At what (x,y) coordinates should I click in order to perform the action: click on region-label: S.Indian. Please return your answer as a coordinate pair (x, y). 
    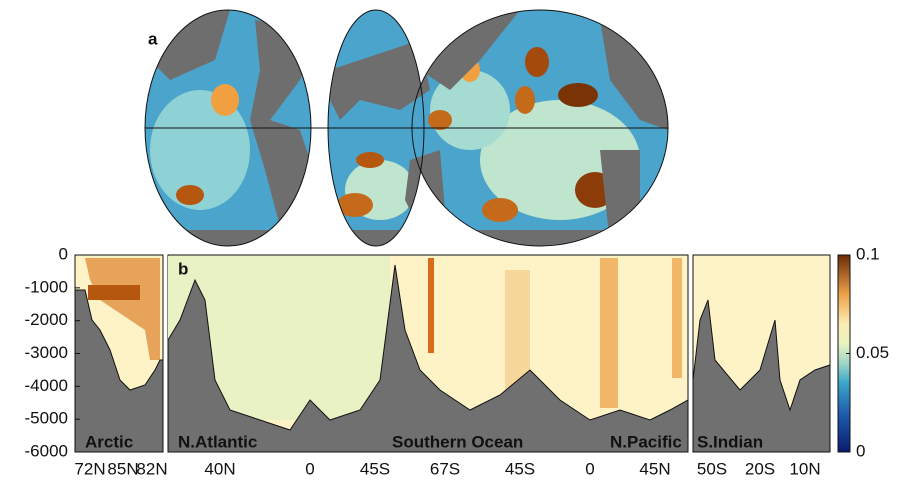
    Looking at the image, I should click on (730, 441).